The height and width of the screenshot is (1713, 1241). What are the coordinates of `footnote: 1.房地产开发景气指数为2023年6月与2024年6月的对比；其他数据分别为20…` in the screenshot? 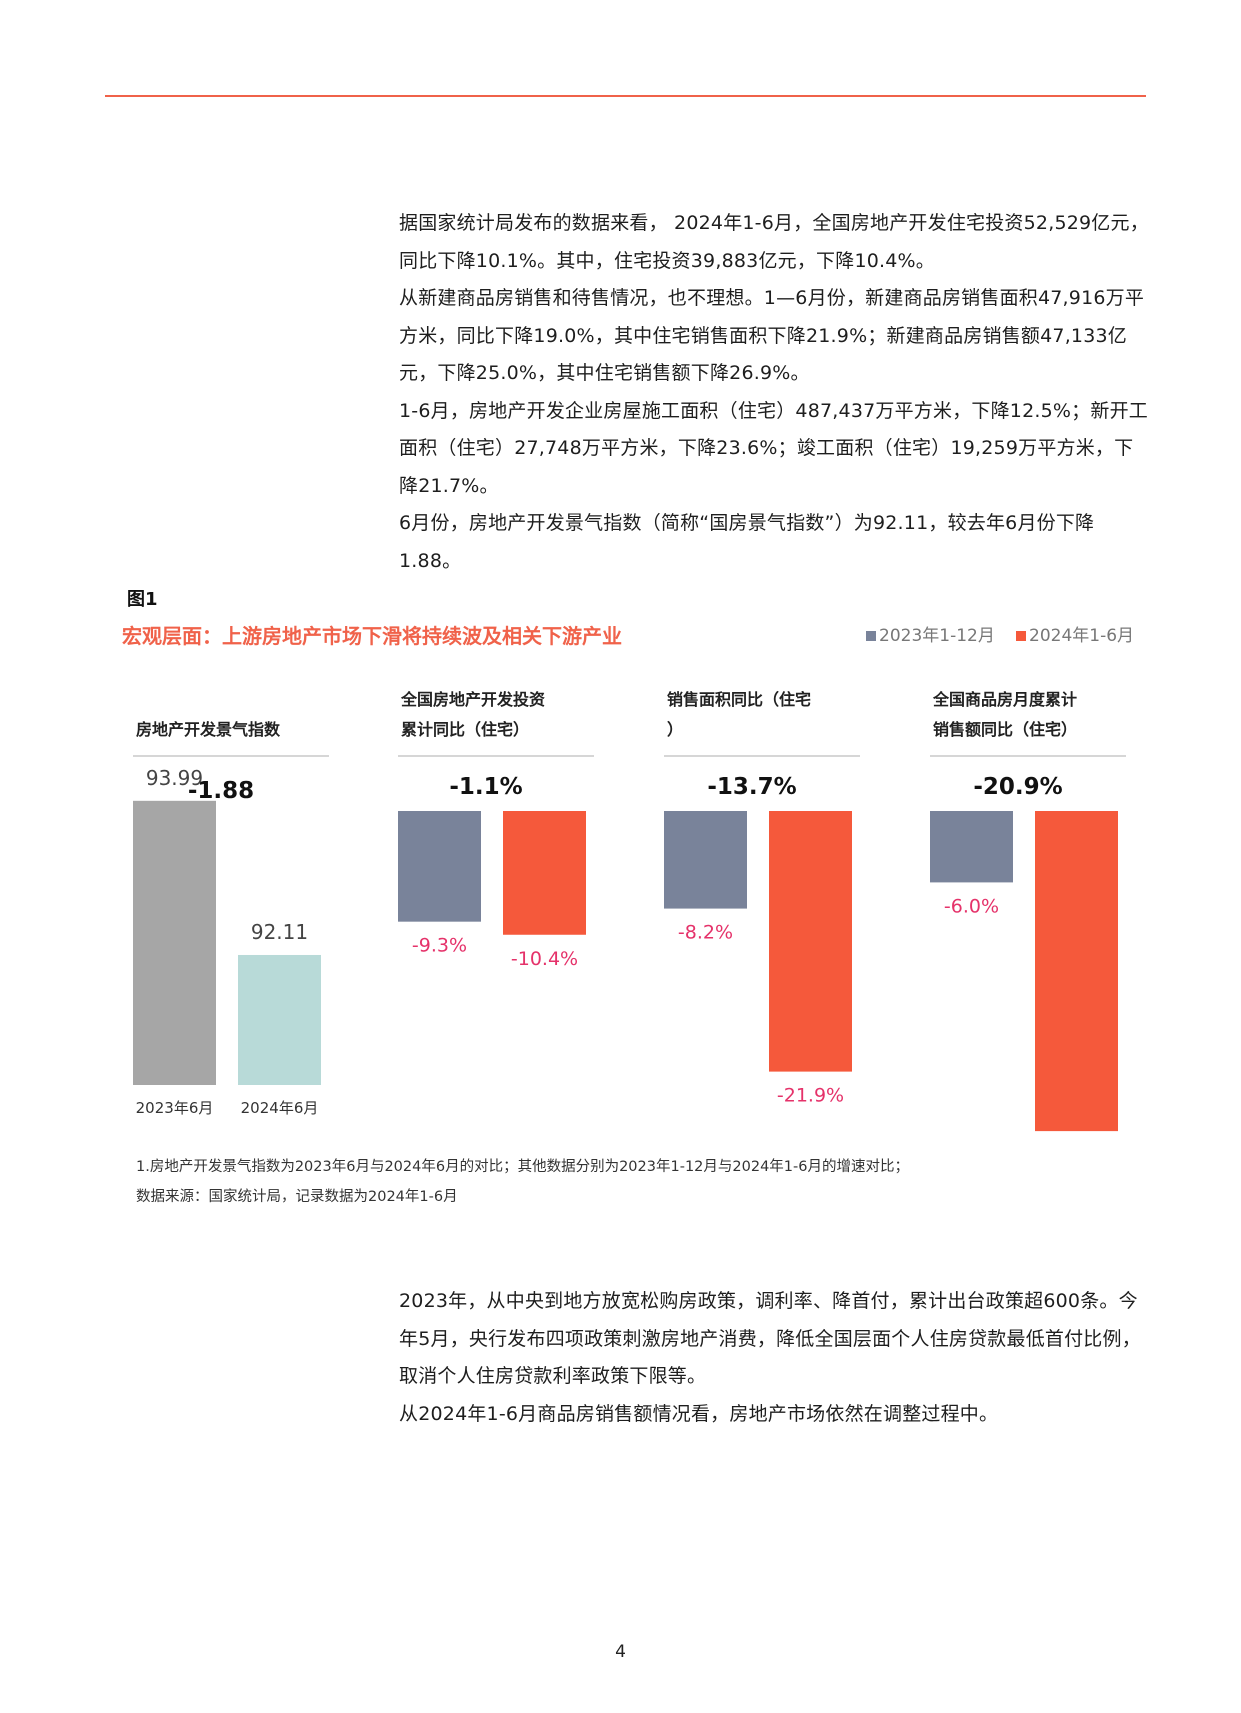 It's located at (522, 1167).